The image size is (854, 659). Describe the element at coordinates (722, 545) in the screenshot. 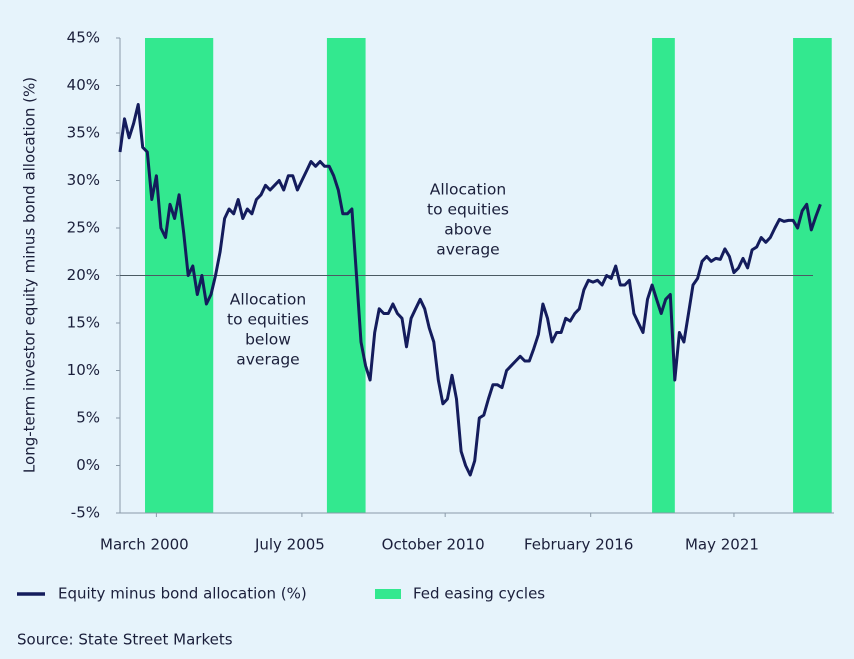

I see `x-tick-label: May 2021` at that location.